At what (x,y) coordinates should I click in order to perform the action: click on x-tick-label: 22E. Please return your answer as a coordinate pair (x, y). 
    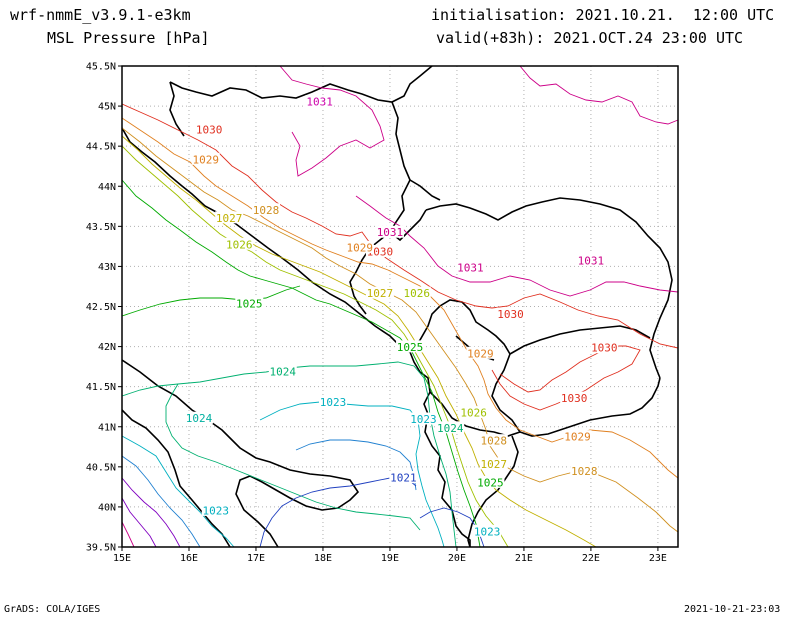
    Looking at the image, I should click on (591, 558).